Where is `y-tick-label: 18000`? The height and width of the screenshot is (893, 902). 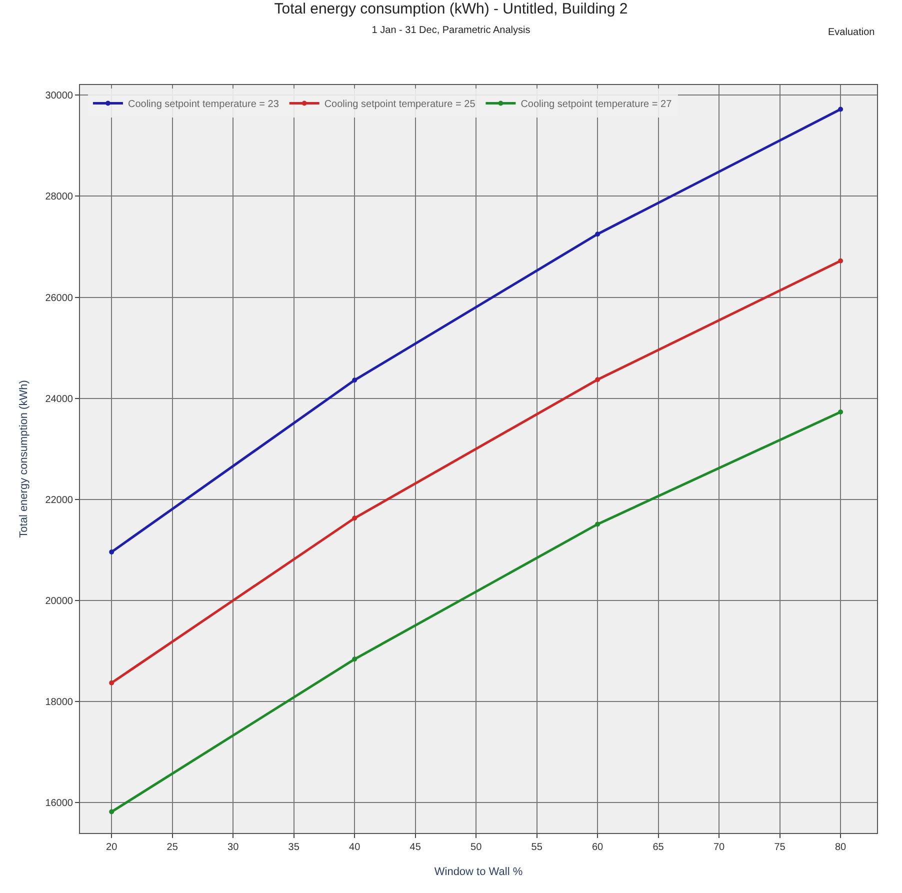 y-tick-label: 18000 is located at coordinates (59, 702).